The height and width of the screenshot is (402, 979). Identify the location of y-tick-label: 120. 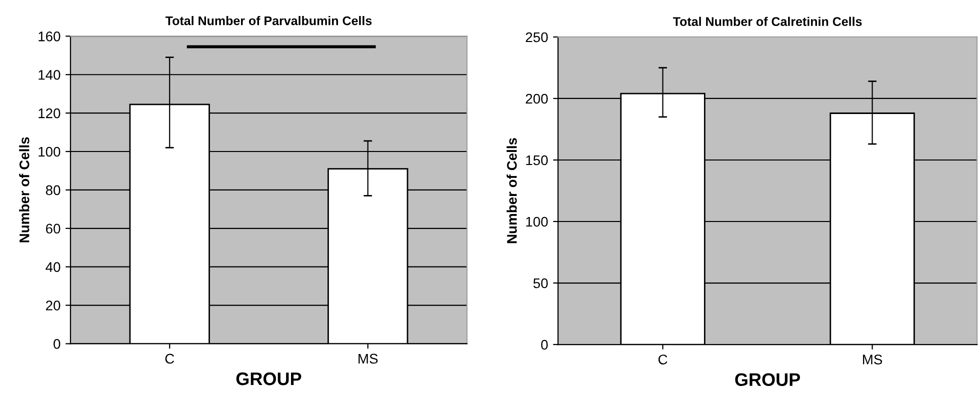
(49, 113).